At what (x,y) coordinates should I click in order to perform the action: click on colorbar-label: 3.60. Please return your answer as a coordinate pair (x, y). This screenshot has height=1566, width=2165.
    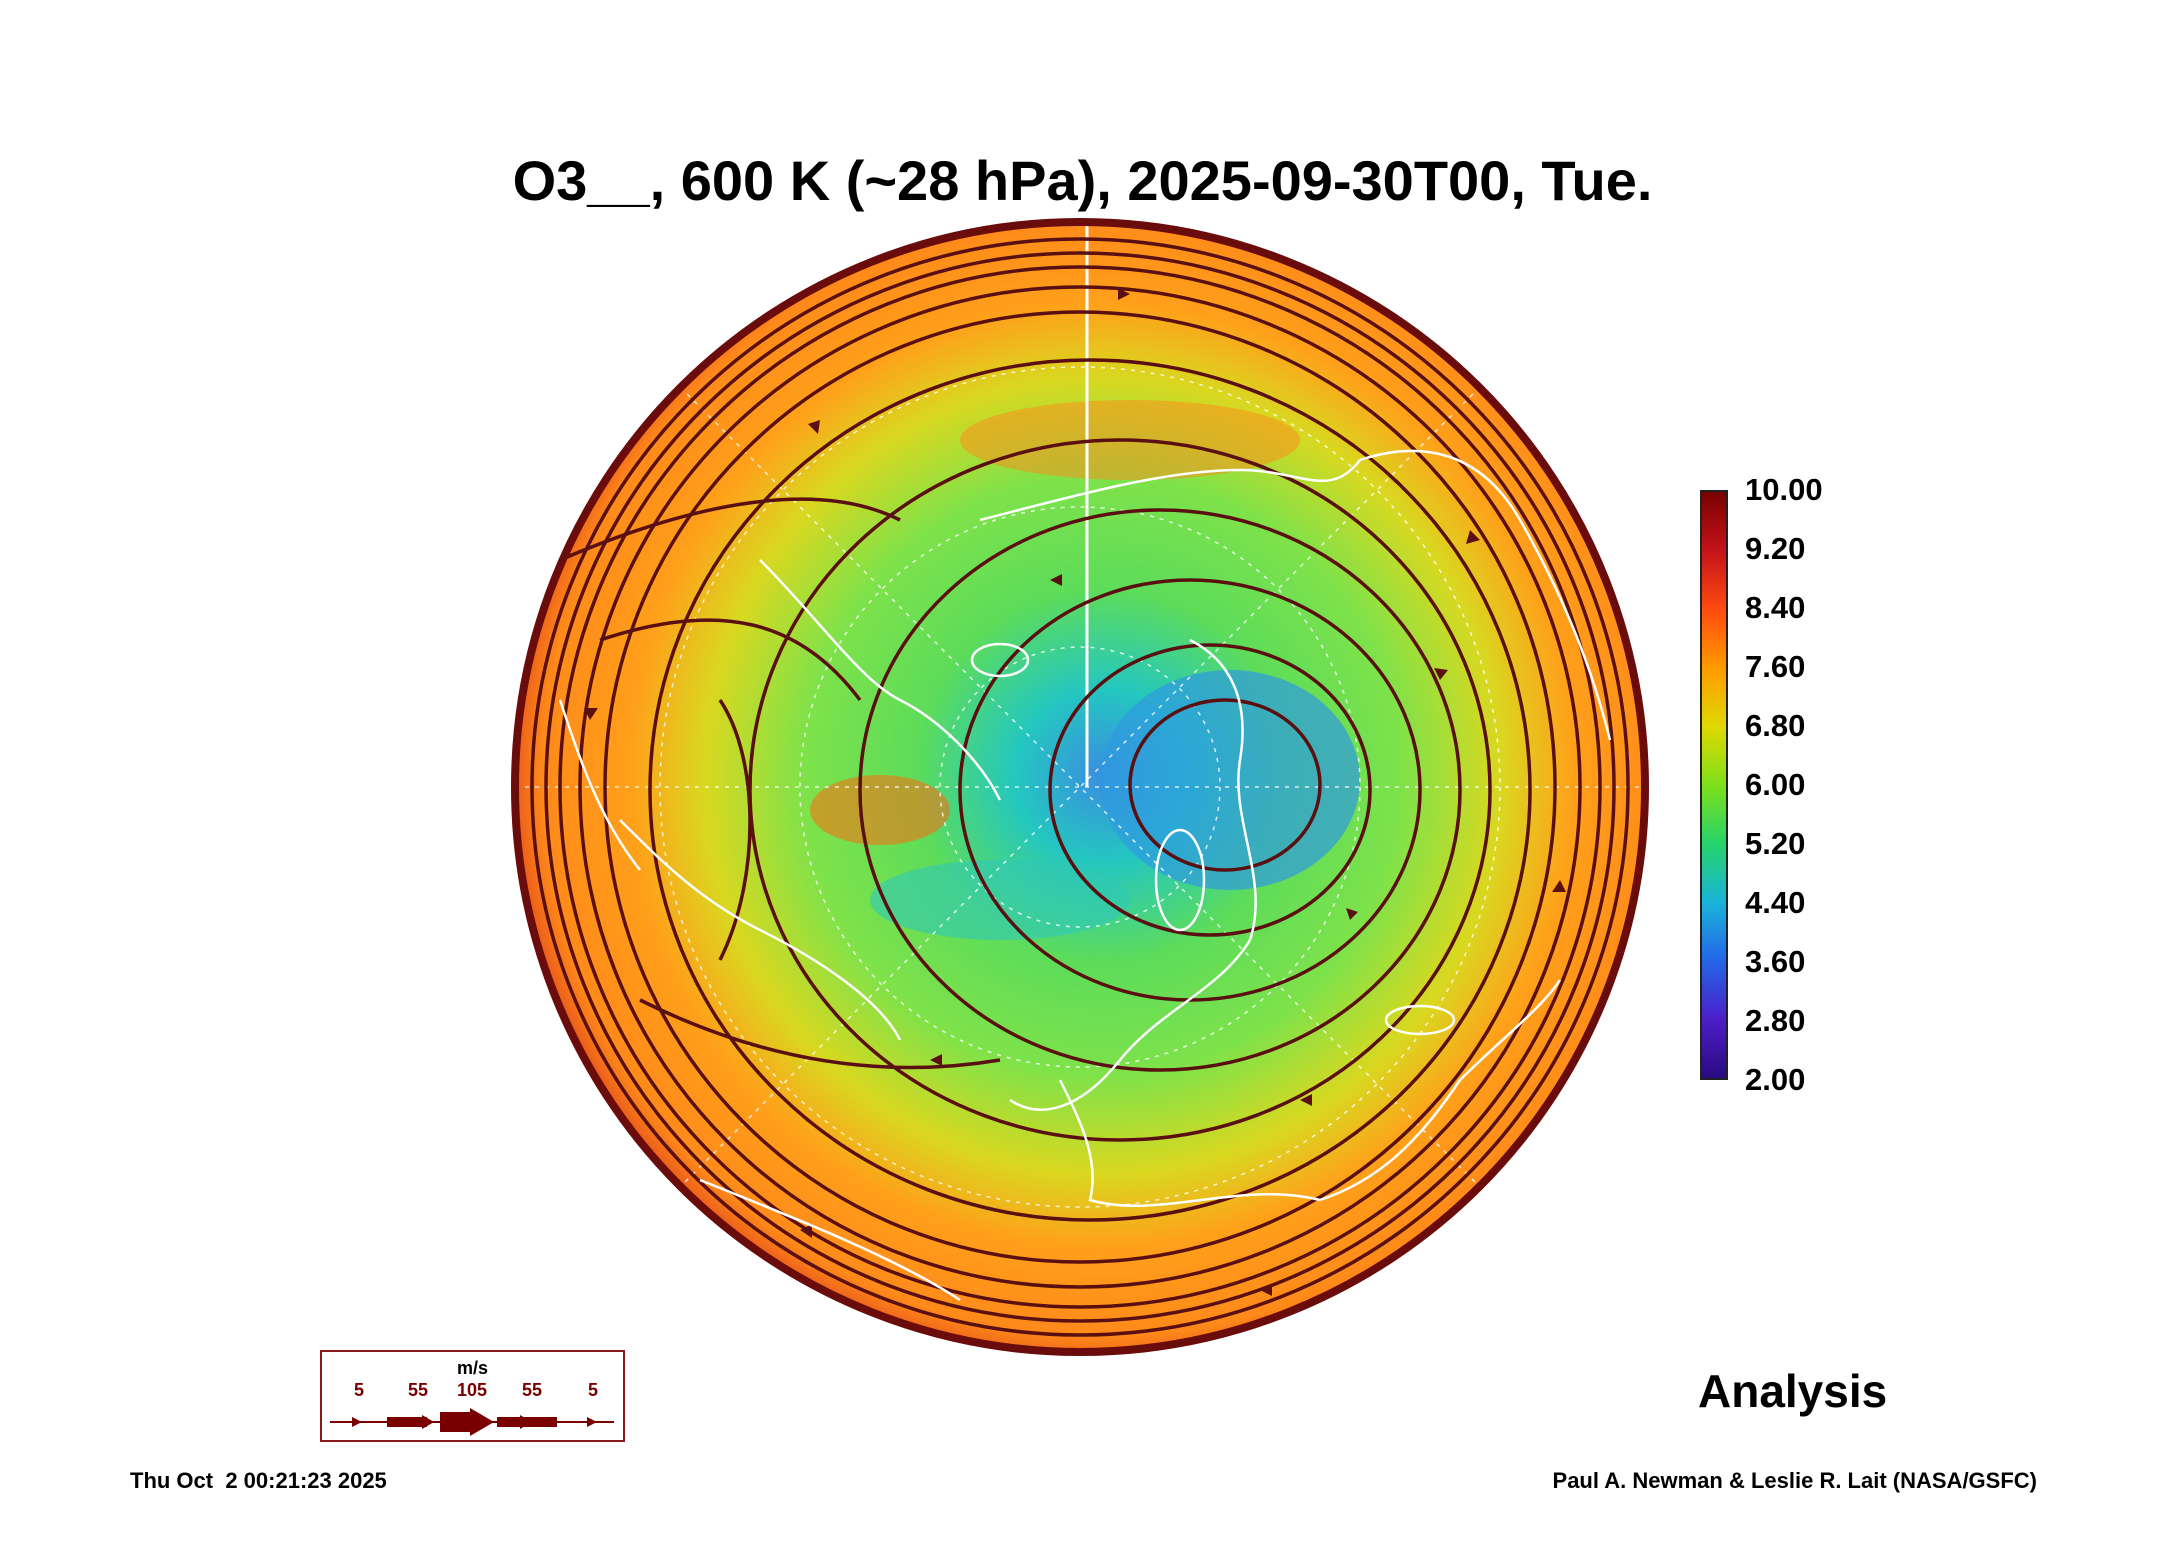
    Looking at the image, I should click on (1775, 961).